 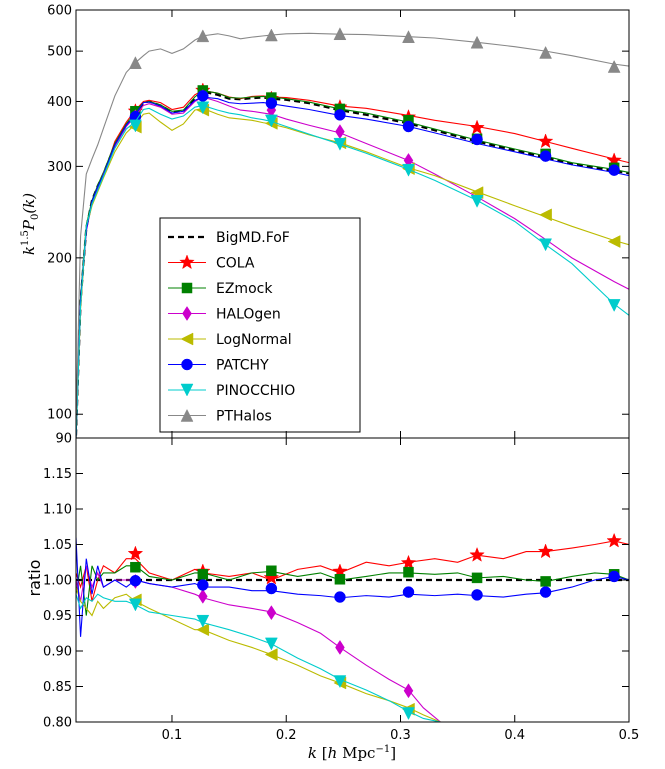 What do you see at coordinates (255, 391) in the screenshot?
I see `legend-label: PINOCCHIO` at bounding box center [255, 391].